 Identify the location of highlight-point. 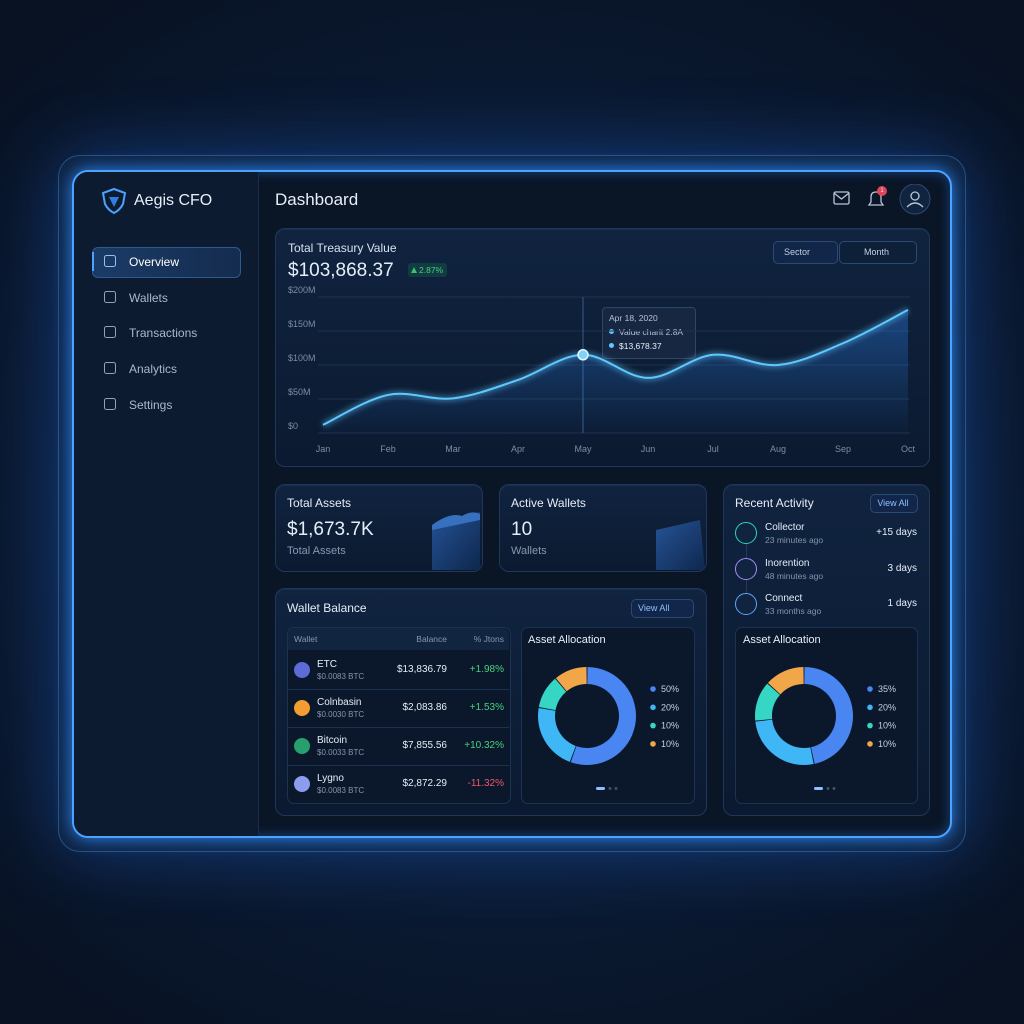
(583, 355).